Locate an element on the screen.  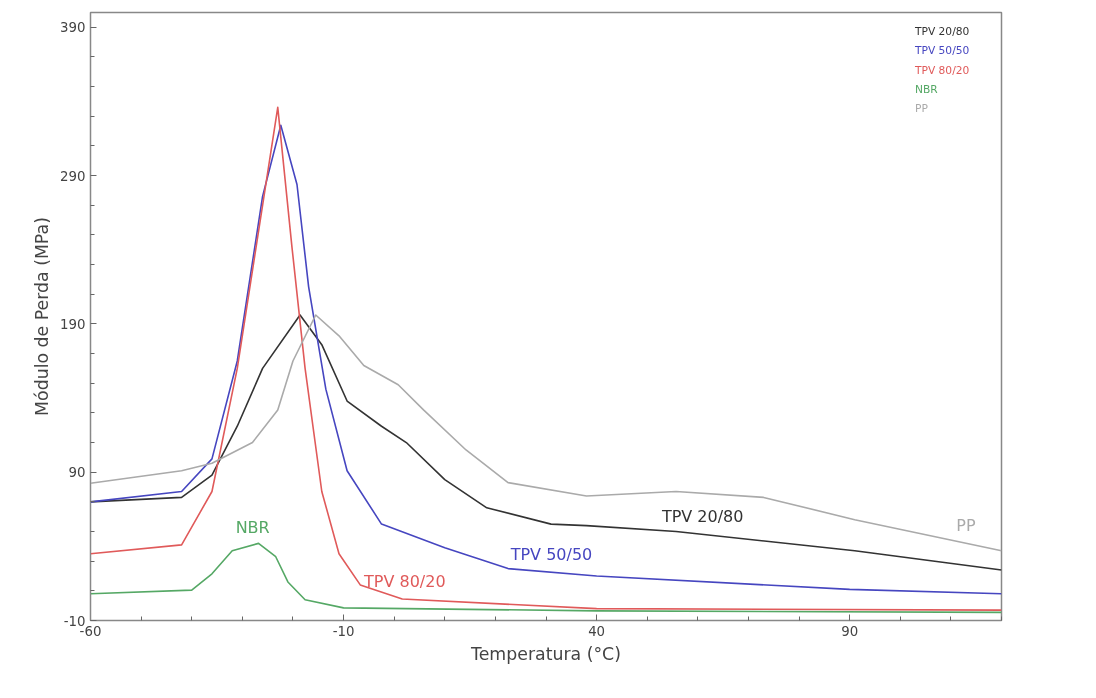
annotation: TPV 50/50 is located at coordinates (551, 555).